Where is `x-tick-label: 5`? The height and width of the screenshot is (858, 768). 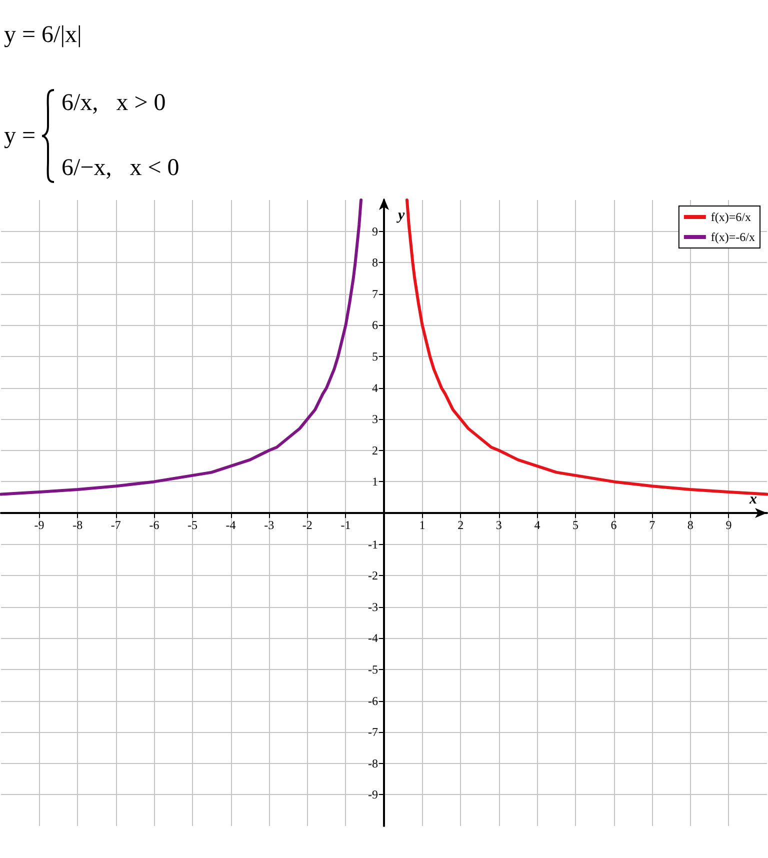
x-tick-label: 5 is located at coordinates (575, 525).